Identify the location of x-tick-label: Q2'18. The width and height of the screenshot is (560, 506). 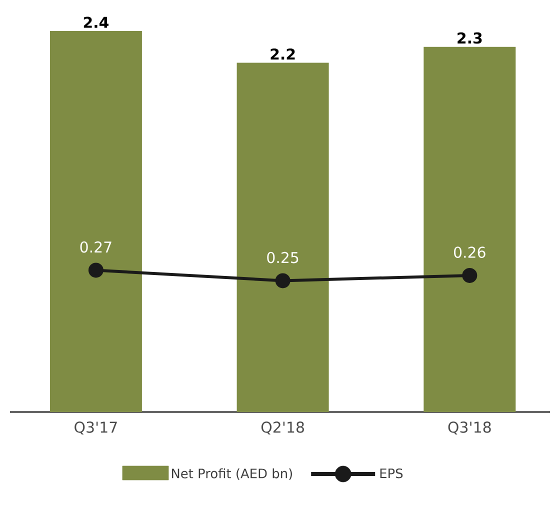
(282, 428).